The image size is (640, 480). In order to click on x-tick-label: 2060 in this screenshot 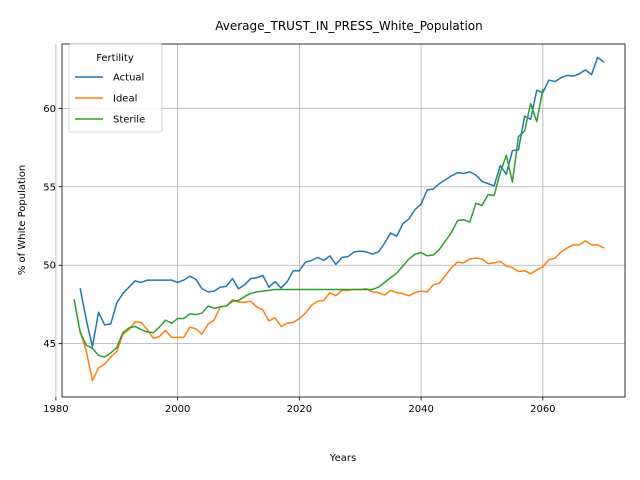, I will do `click(542, 409)`.